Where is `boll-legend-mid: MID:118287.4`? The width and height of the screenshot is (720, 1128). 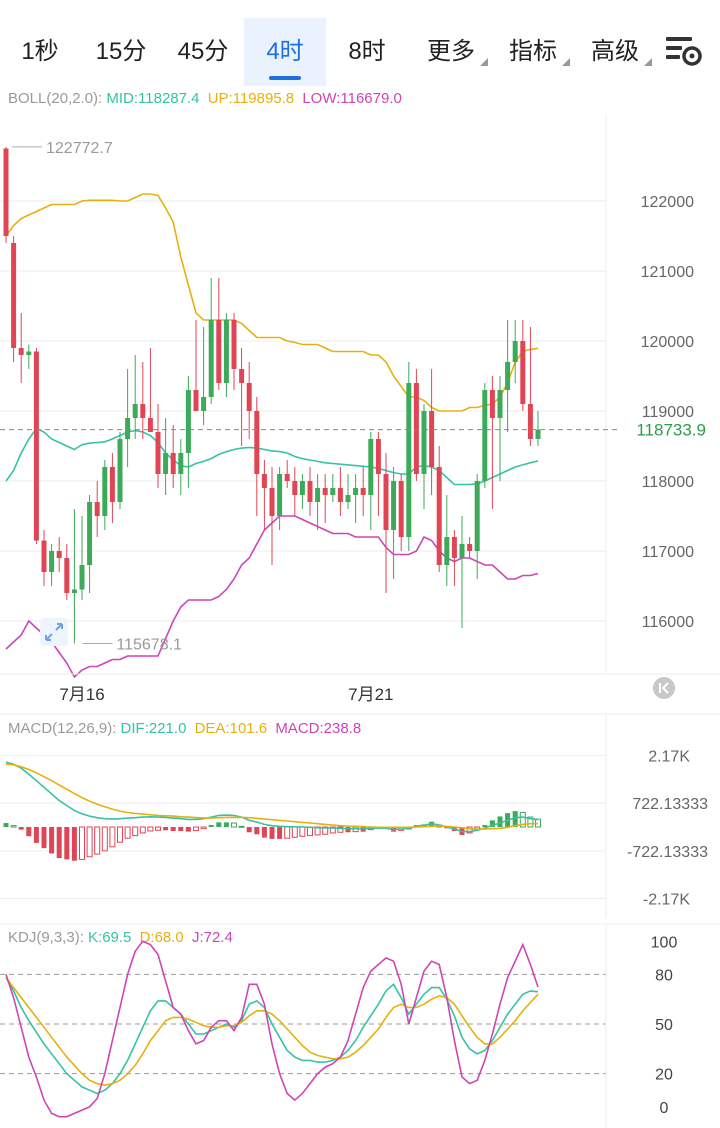
boll-legend-mid: MID:118287.4 is located at coordinates (152, 98).